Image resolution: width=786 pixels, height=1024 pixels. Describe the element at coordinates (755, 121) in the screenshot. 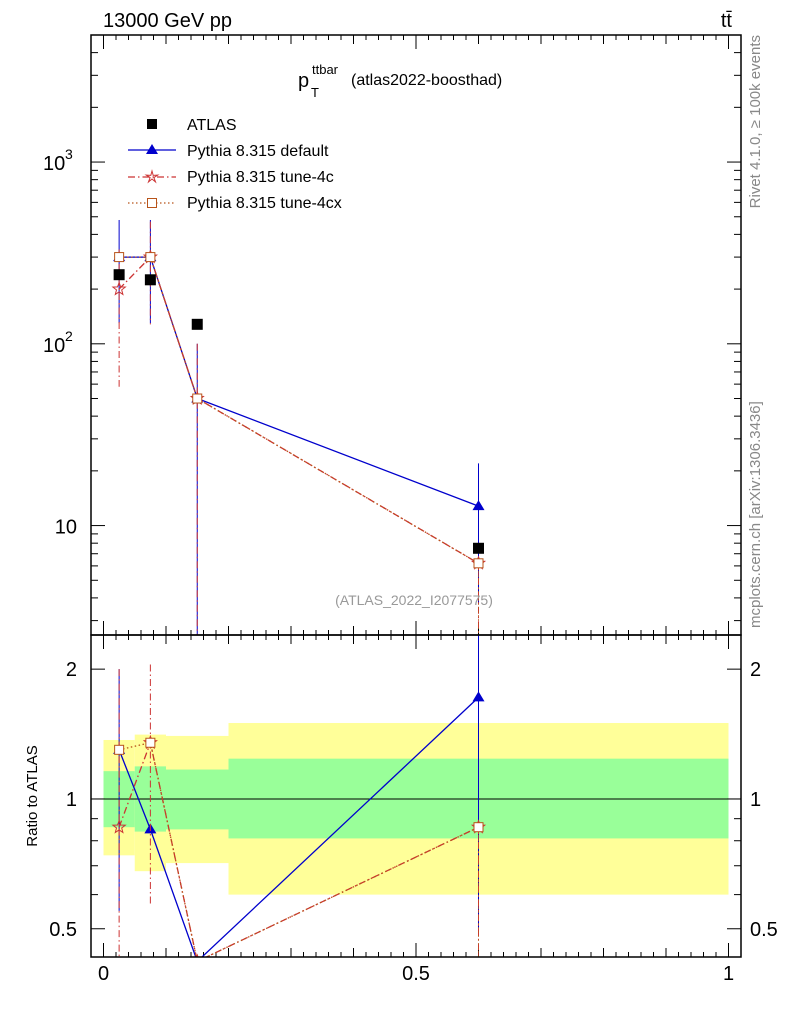

I see `rivet-version-label: Rivet 4.1.0, ≥ 100k events` at that location.